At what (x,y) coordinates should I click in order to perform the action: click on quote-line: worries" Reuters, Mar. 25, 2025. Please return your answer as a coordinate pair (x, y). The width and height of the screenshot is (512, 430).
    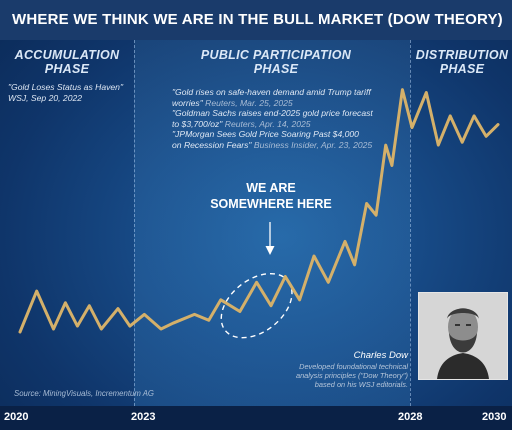
    Looking at the image, I should click on (232, 102).